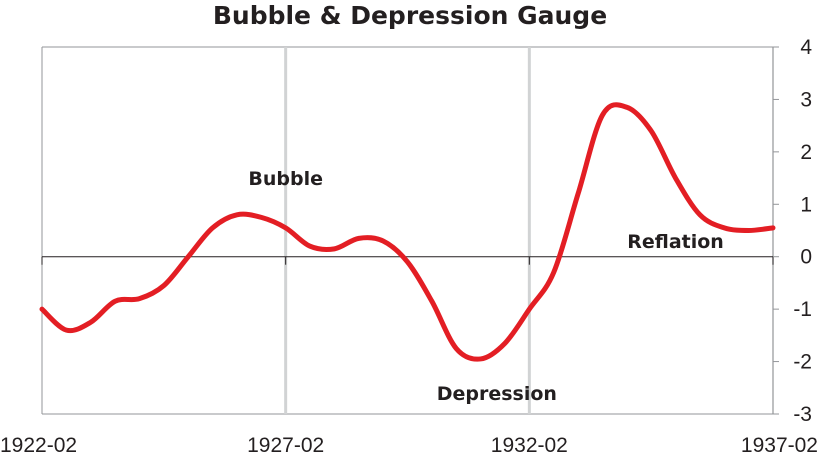 The width and height of the screenshot is (820, 457). Describe the element at coordinates (497, 394) in the screenshot. I see `annotation-depression: Depression` at that location.